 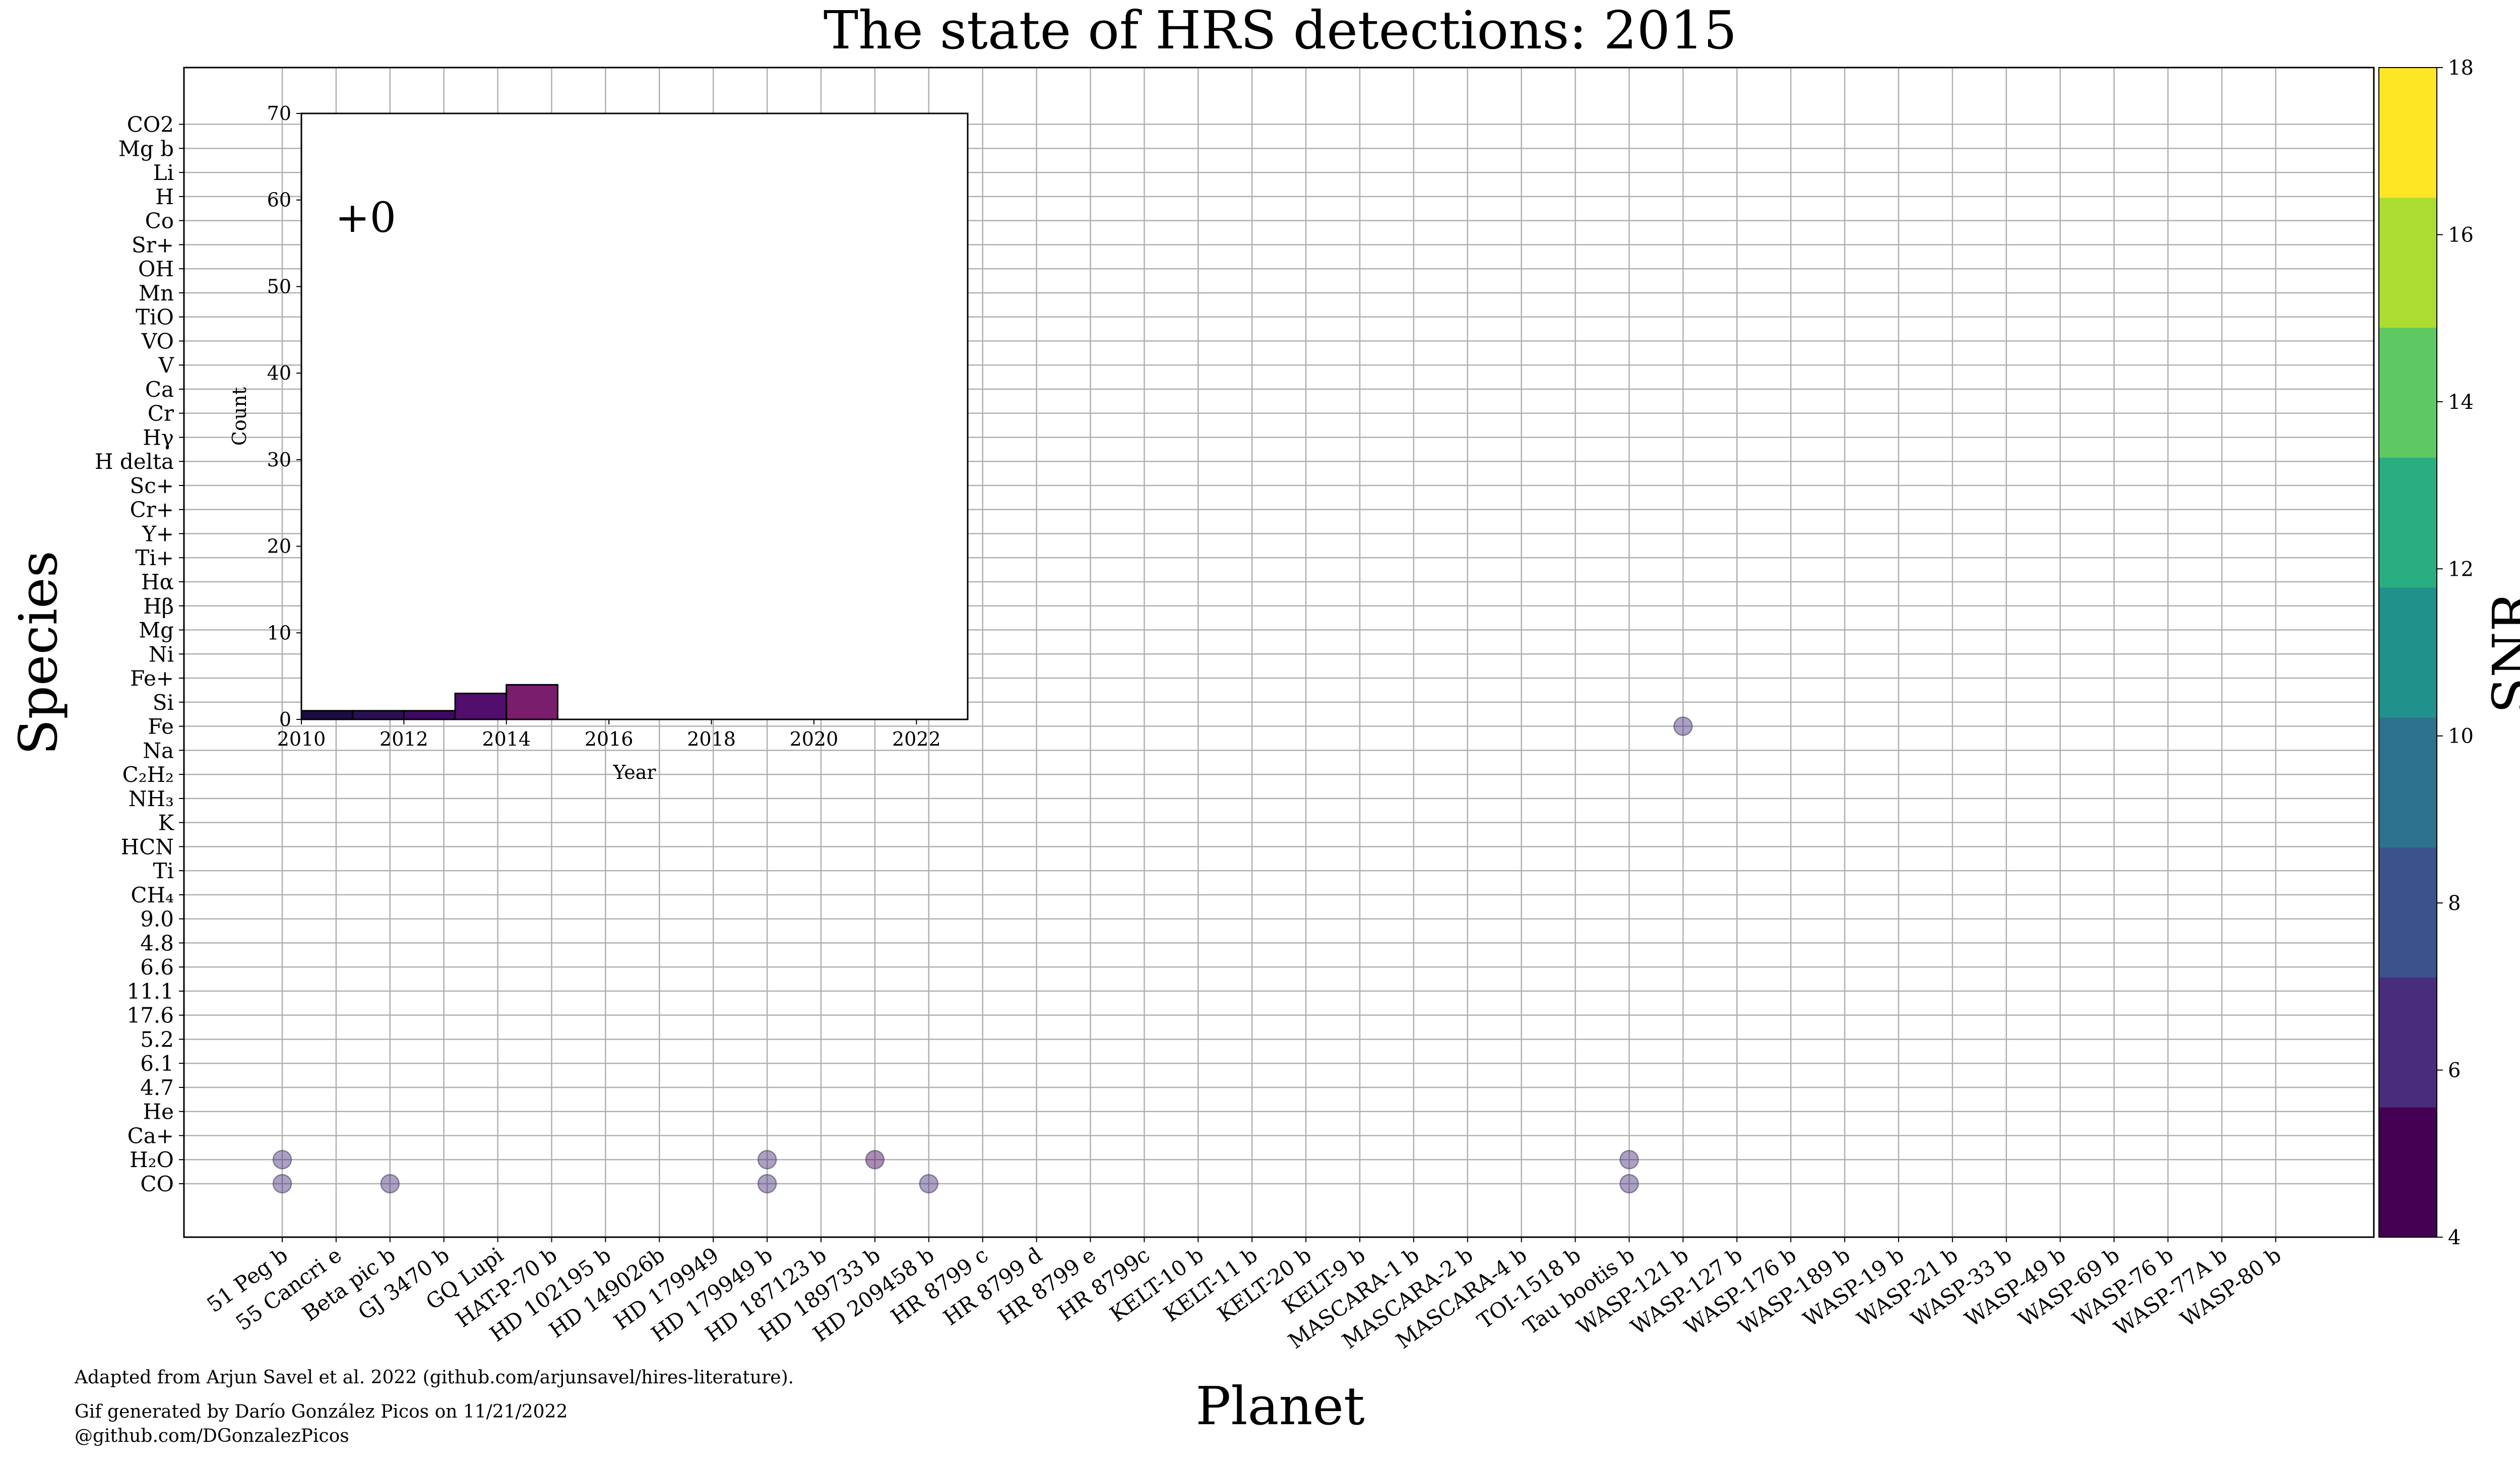 I want to click on species-tick-label: Fe, so click(x=161, y=726).